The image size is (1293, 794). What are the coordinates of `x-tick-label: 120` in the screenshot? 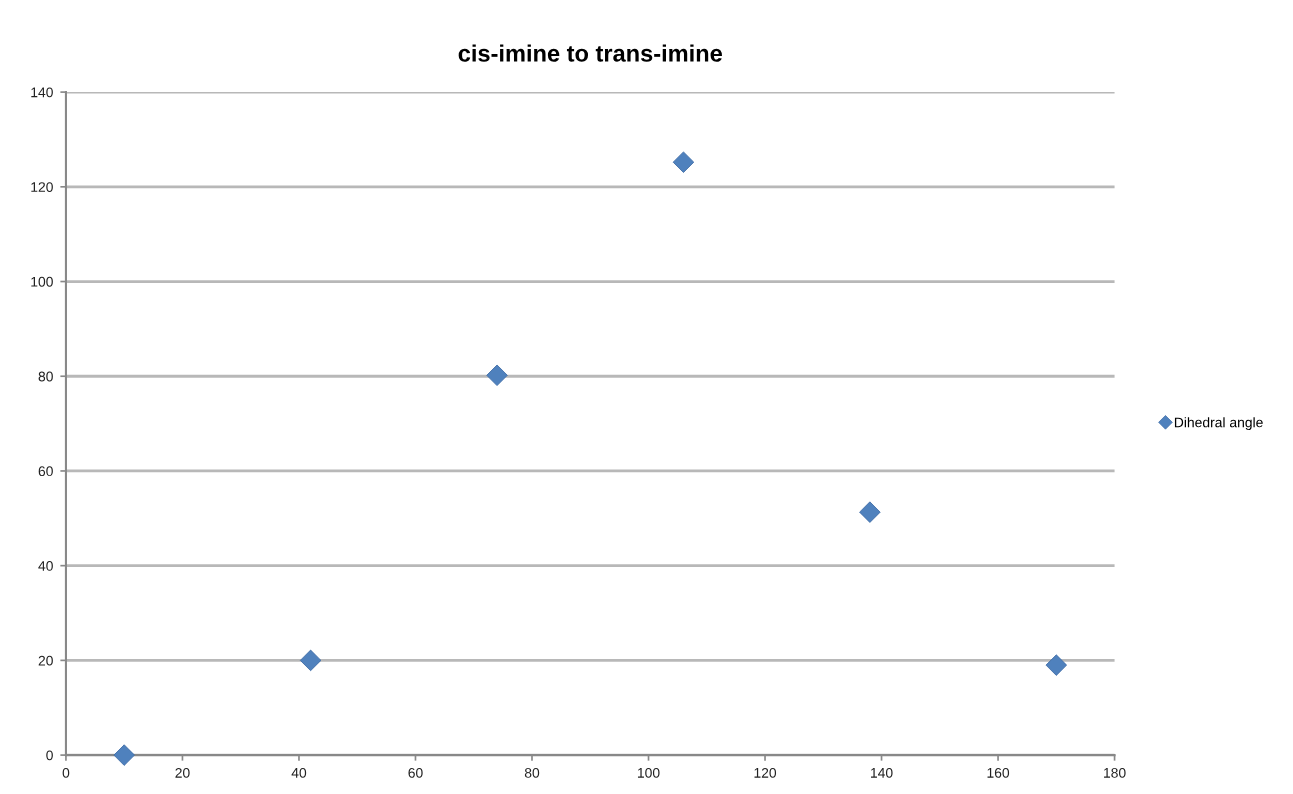 It's located at (765, 772).